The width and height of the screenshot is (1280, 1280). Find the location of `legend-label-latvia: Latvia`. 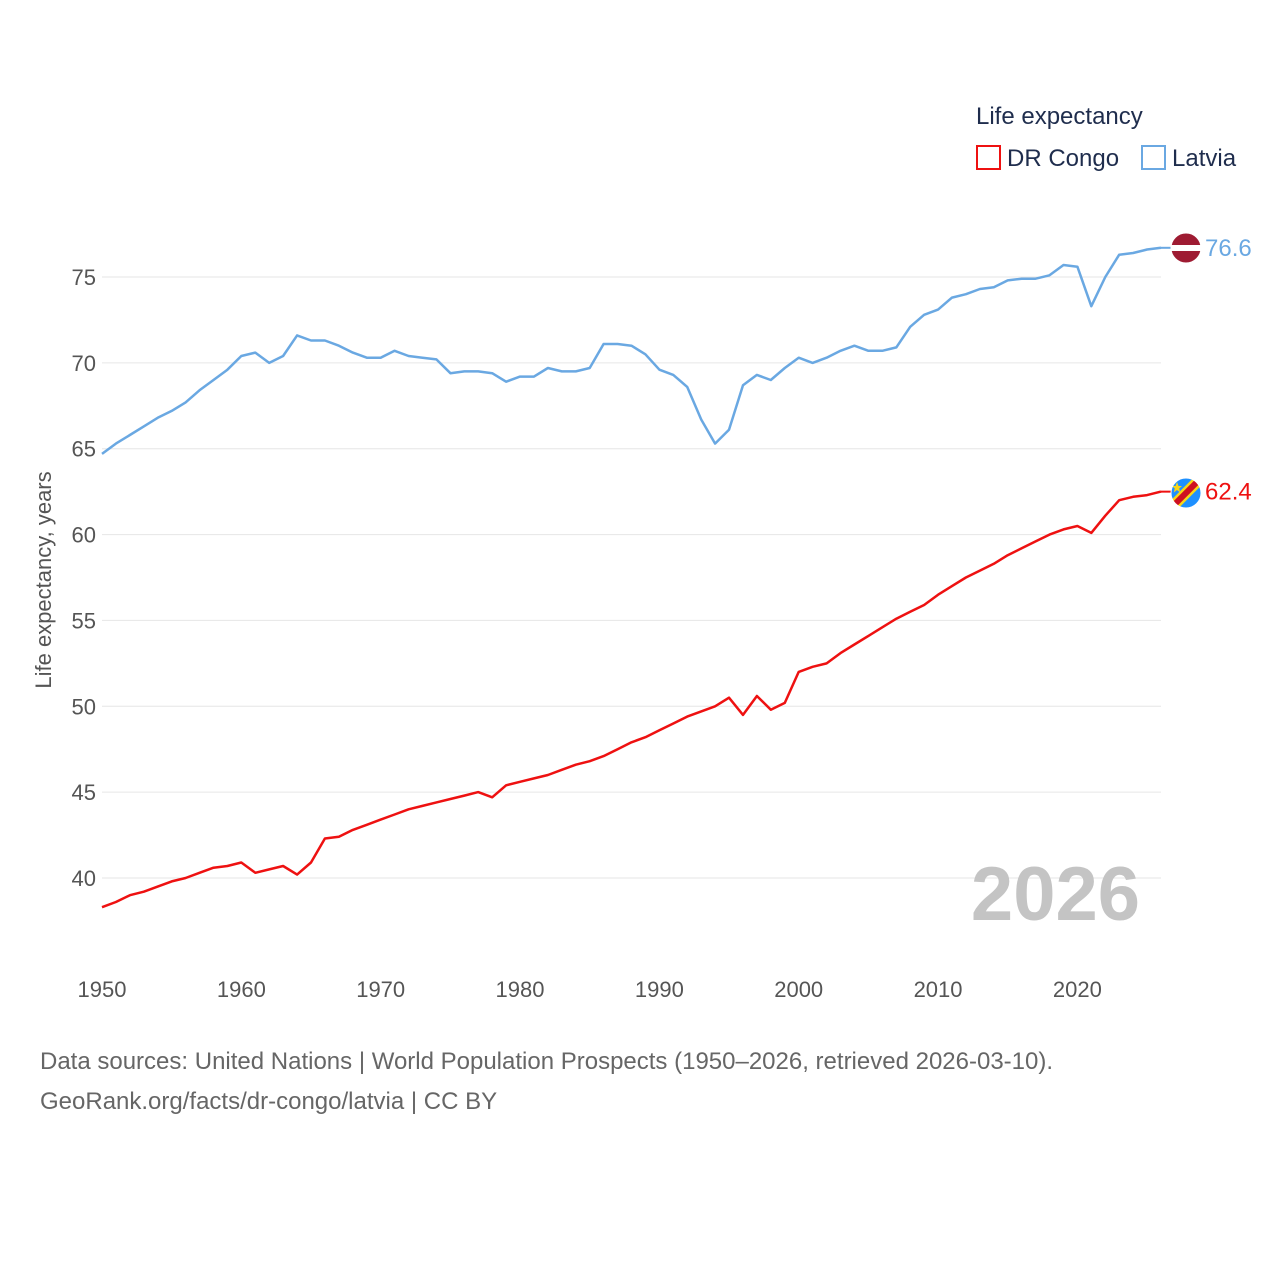

legend-label-latvia: Latvia is located at coordinates (1204, 158).